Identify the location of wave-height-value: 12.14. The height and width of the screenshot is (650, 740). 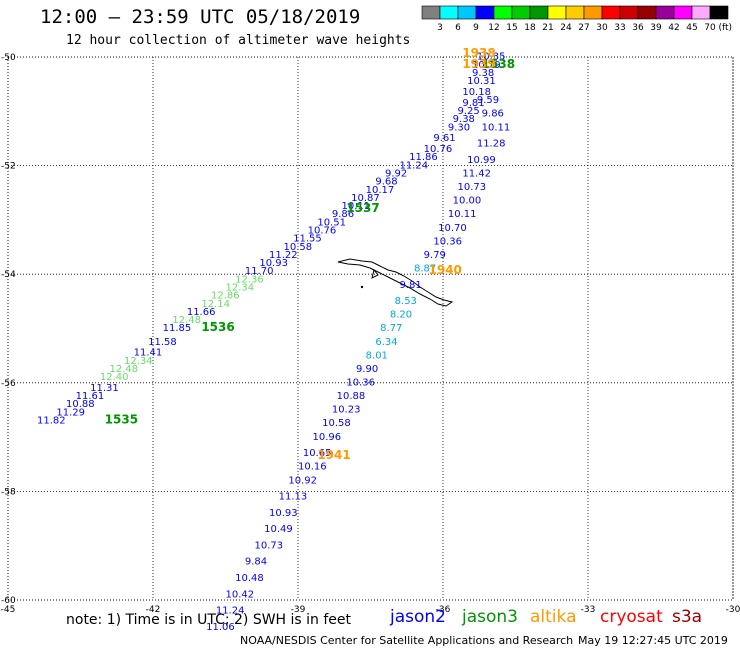
(215, 304).